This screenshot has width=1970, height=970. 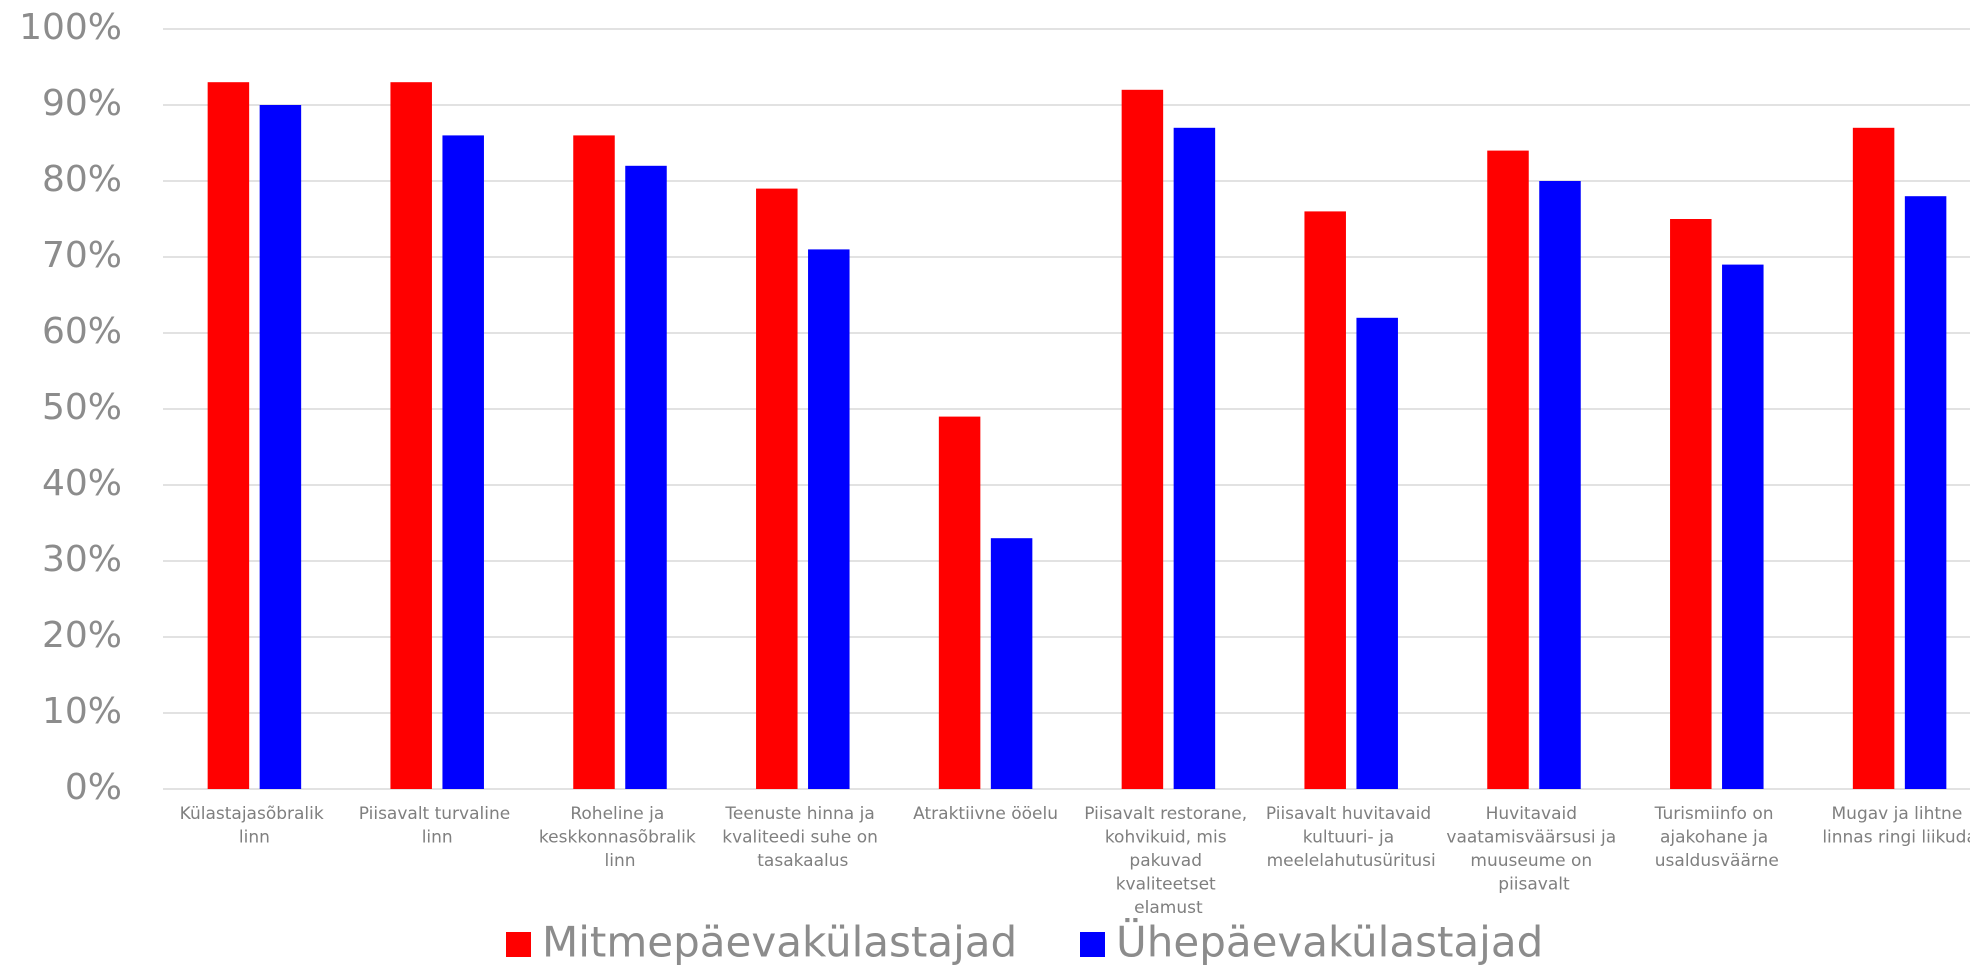 What do you see at coordinates (437, 814) in the screenshot?
I see `category-line: Piisavalt turvaline` at bounding box center [437, 814].